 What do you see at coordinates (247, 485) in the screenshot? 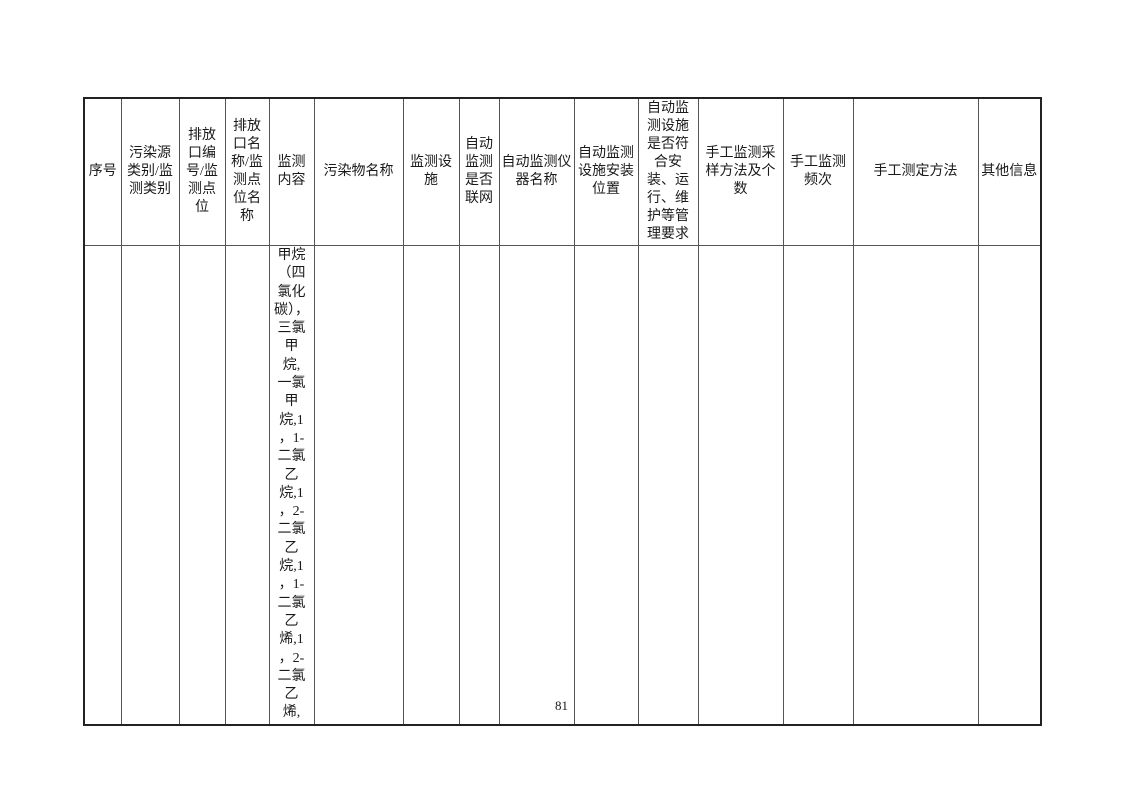
I see `cell-outlet-name` at bounding box center [247, 485].